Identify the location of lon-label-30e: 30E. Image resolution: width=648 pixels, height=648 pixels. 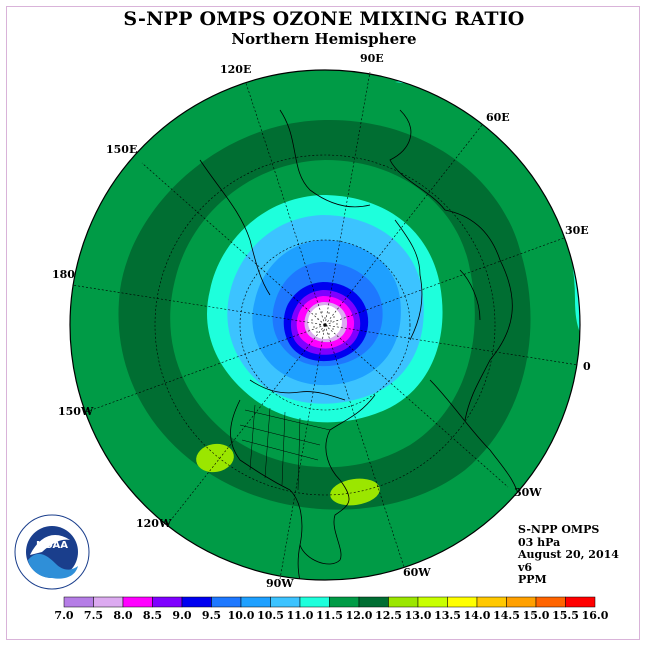
(577, 230).